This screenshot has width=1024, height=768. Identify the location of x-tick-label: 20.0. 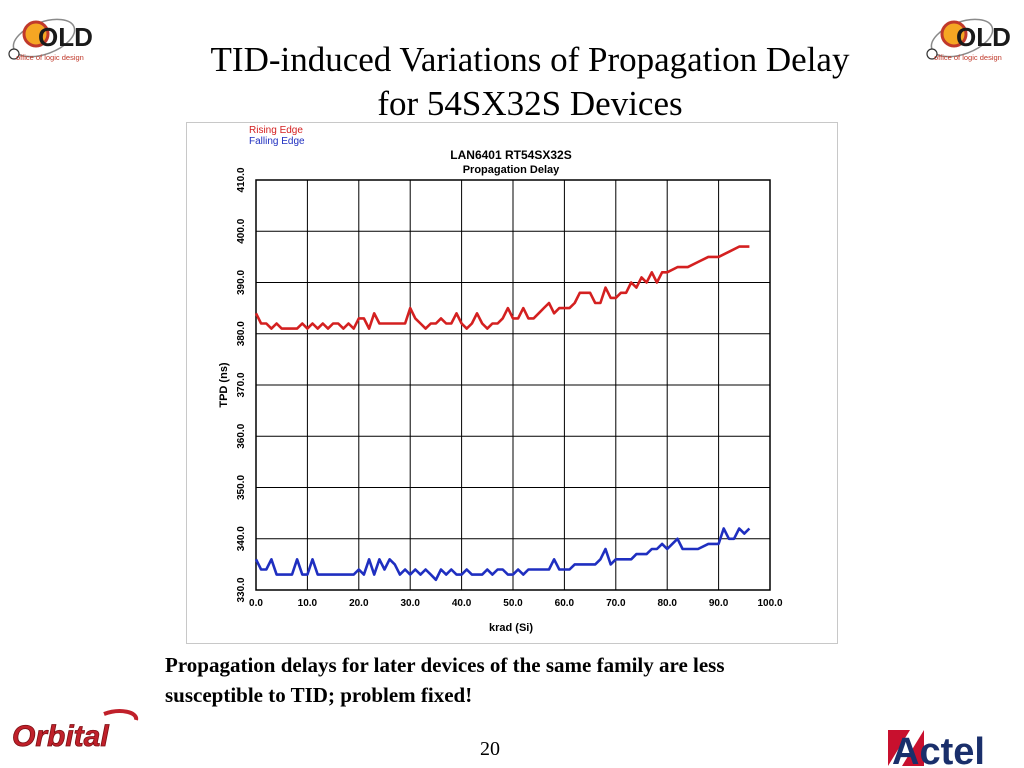
(359, 603).